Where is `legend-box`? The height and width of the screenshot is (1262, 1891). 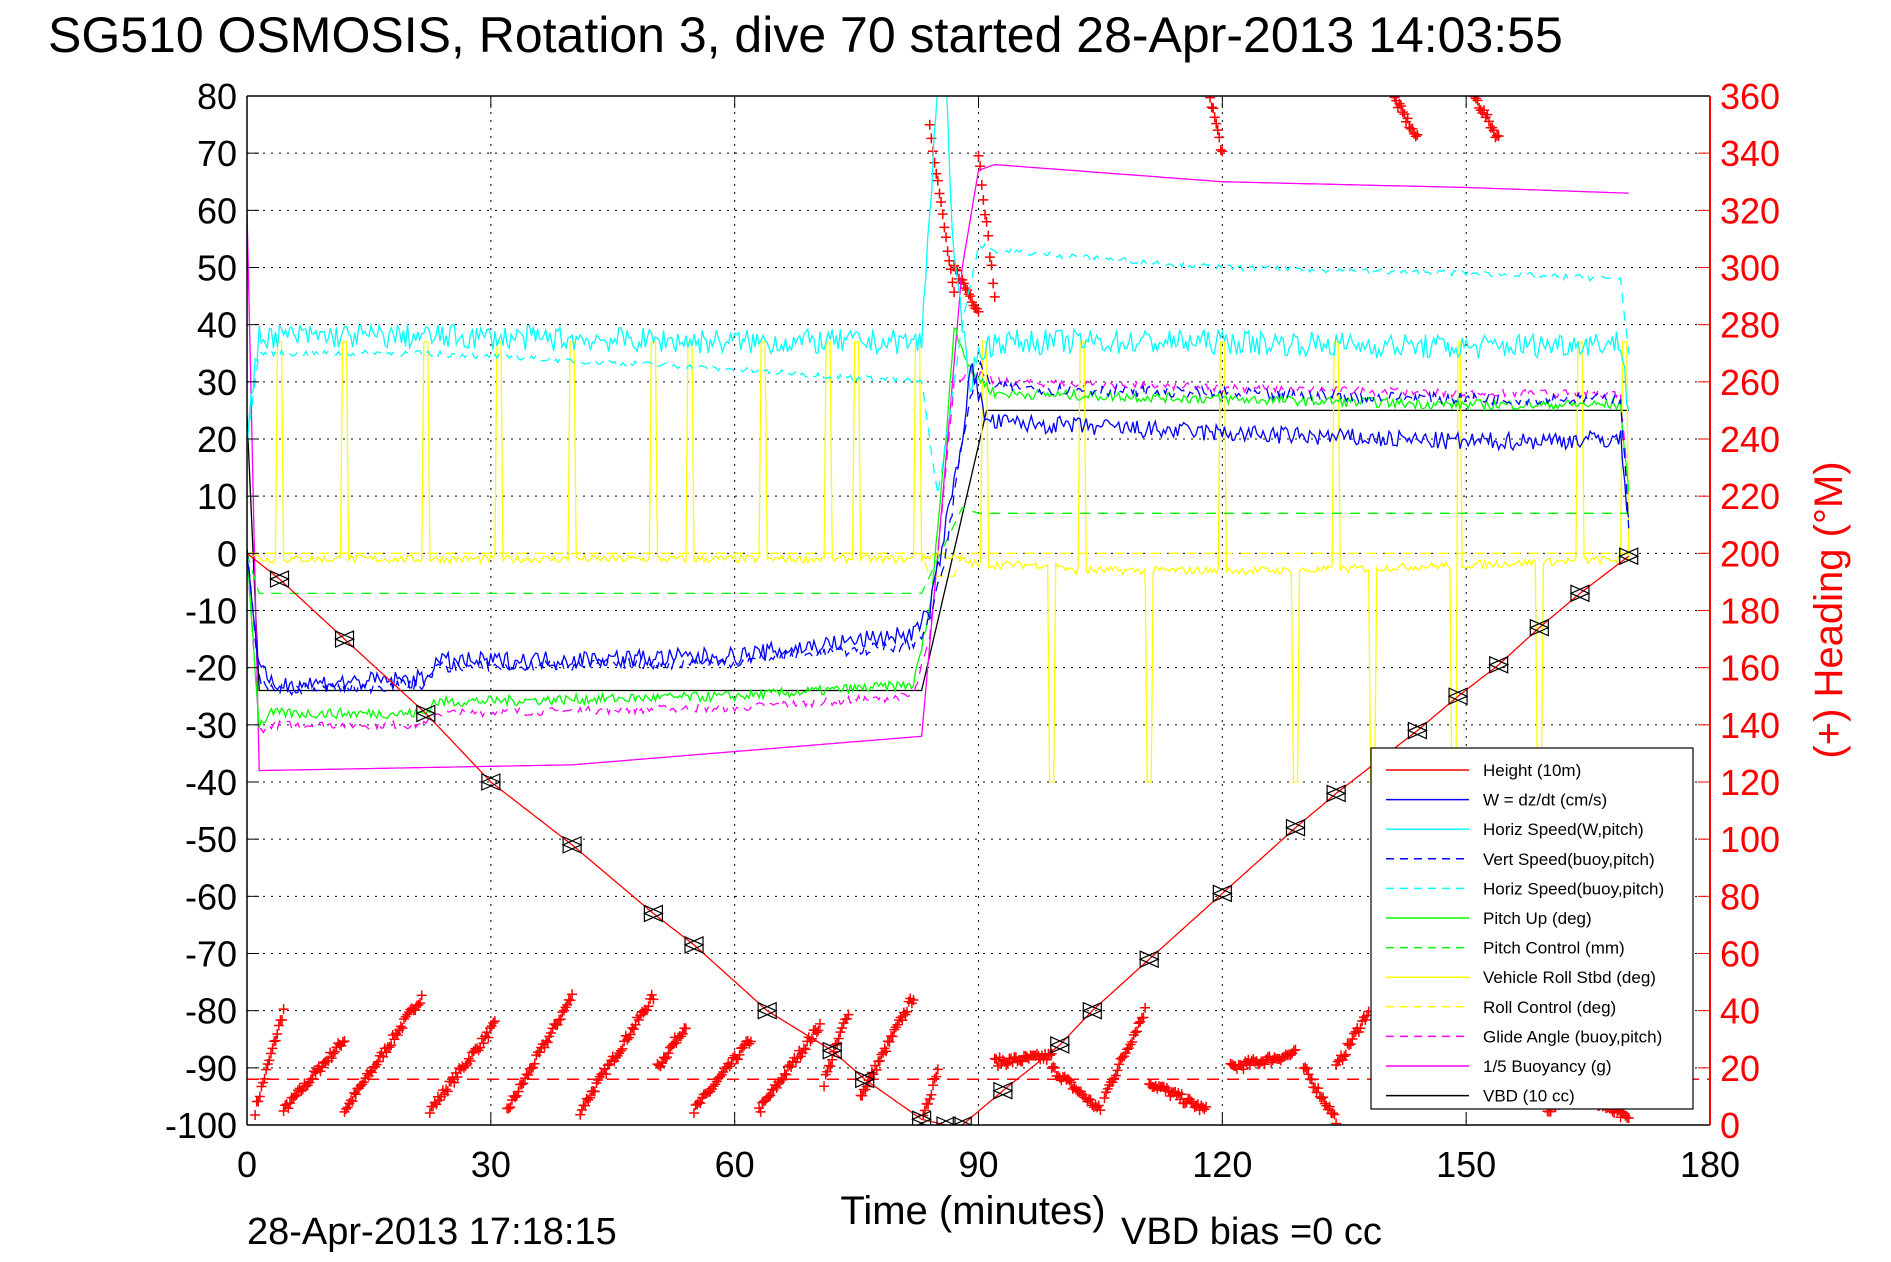
legend-box is located at coordinates (1532, 928).